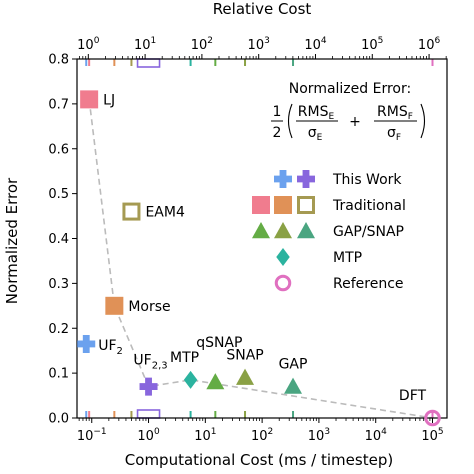  I want to click on top-tick-label: 10¹, so click(145, 44).